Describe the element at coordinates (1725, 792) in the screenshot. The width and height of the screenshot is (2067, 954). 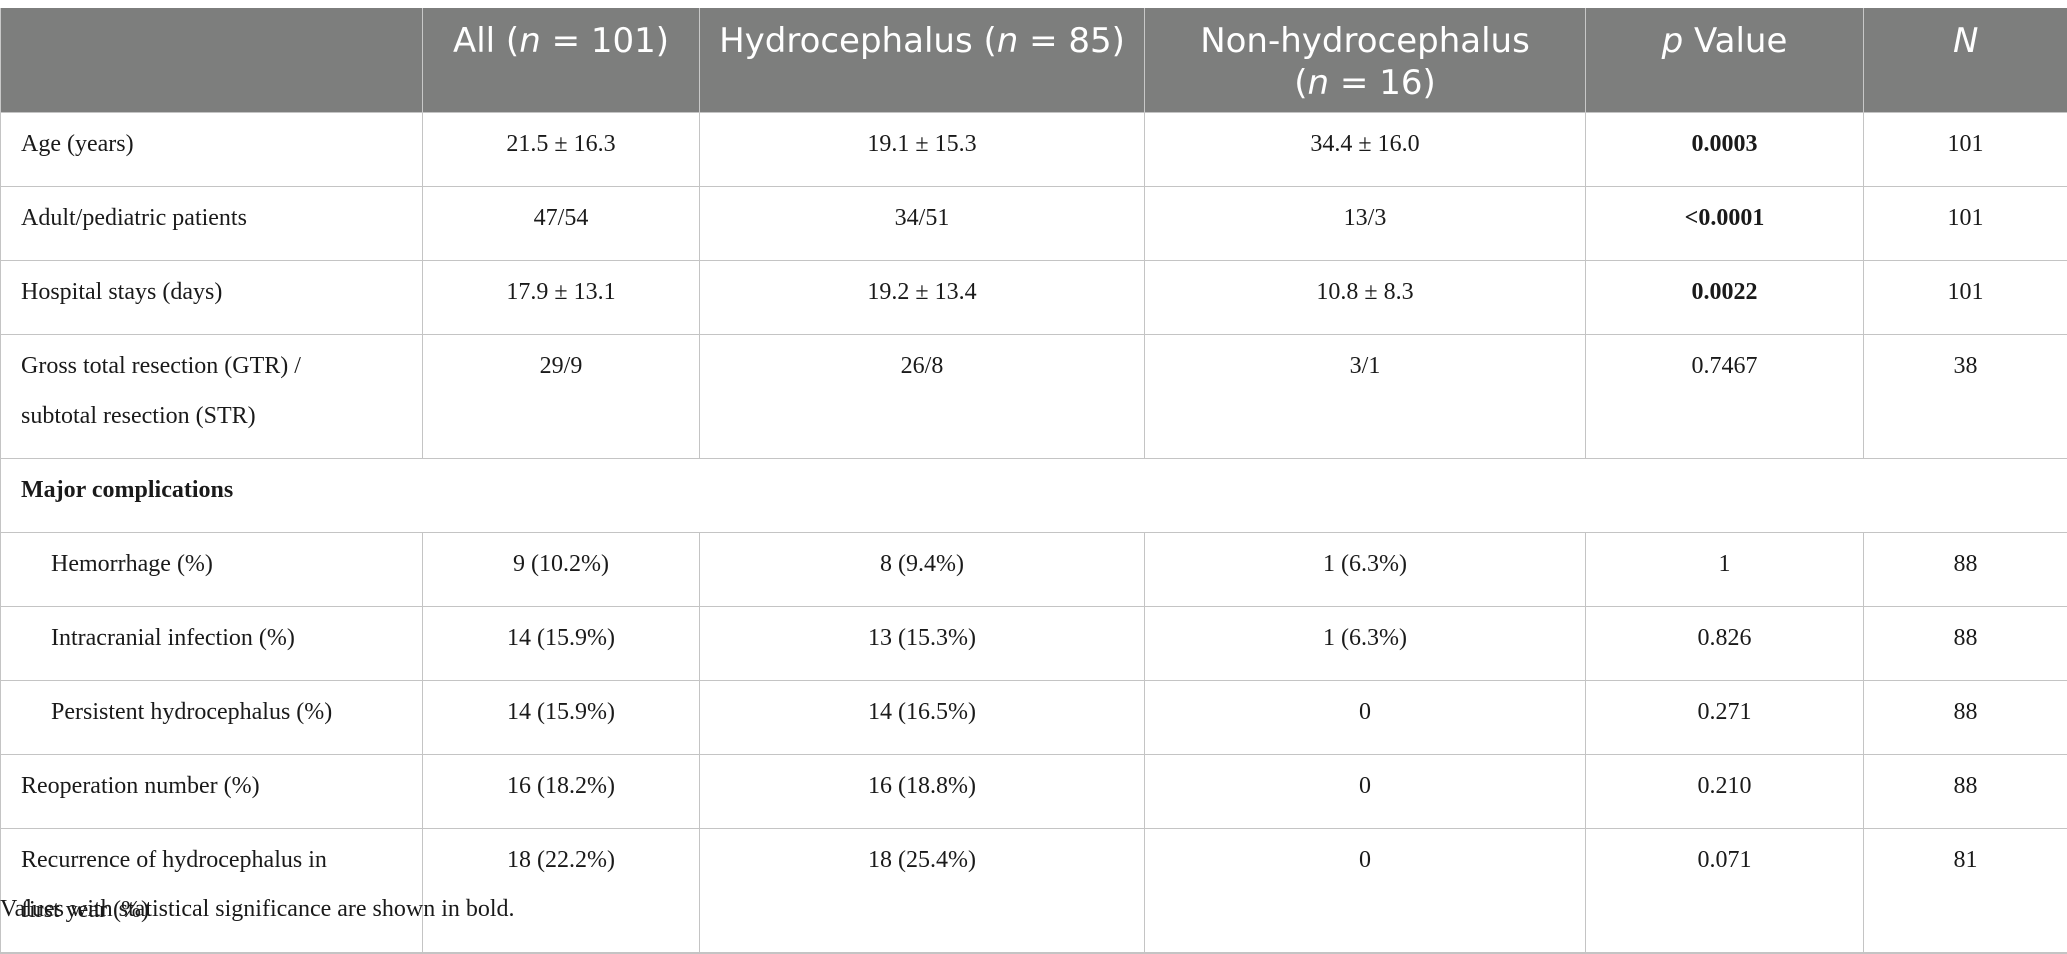
I see `cell-p-value: 0.210` at that location.